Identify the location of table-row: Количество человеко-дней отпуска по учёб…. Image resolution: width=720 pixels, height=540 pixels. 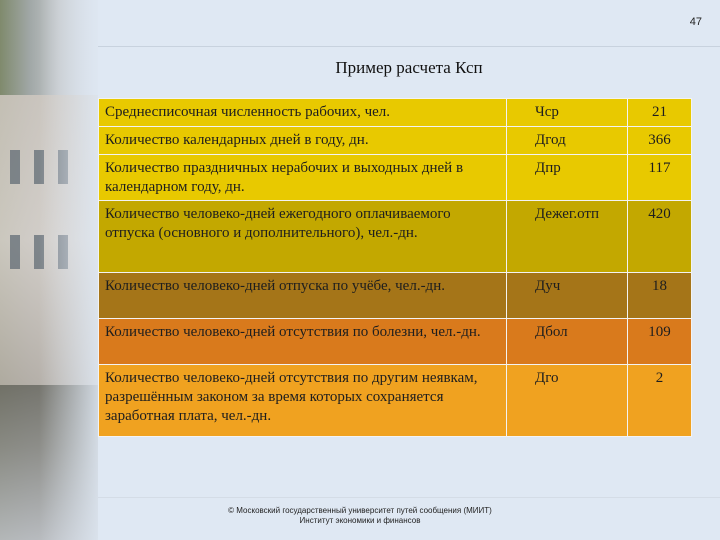
(395, 295).